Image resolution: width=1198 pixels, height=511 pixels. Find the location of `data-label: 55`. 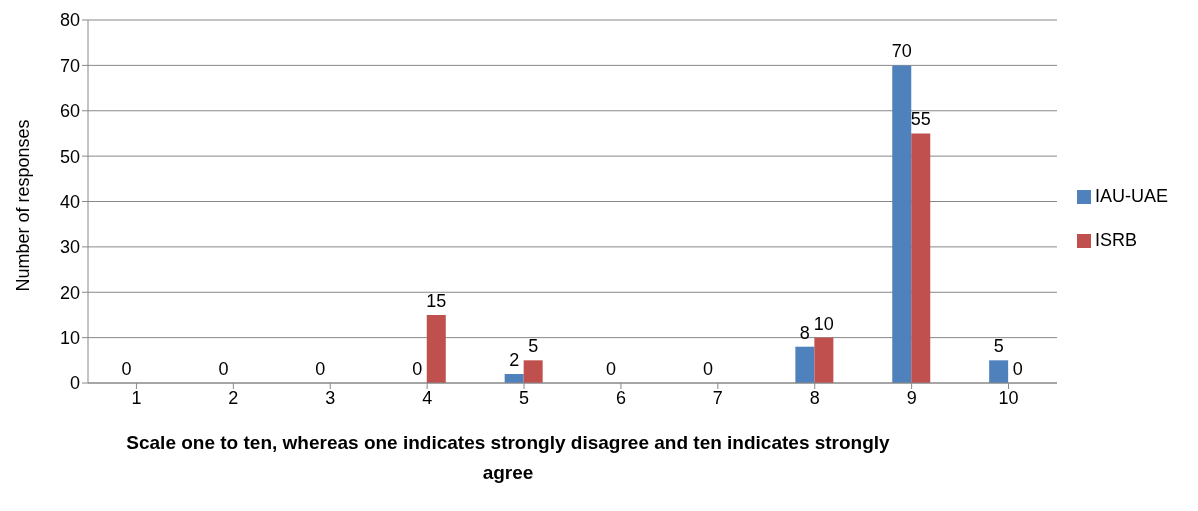

data-label: 55 is located at coordinates (920, 119).